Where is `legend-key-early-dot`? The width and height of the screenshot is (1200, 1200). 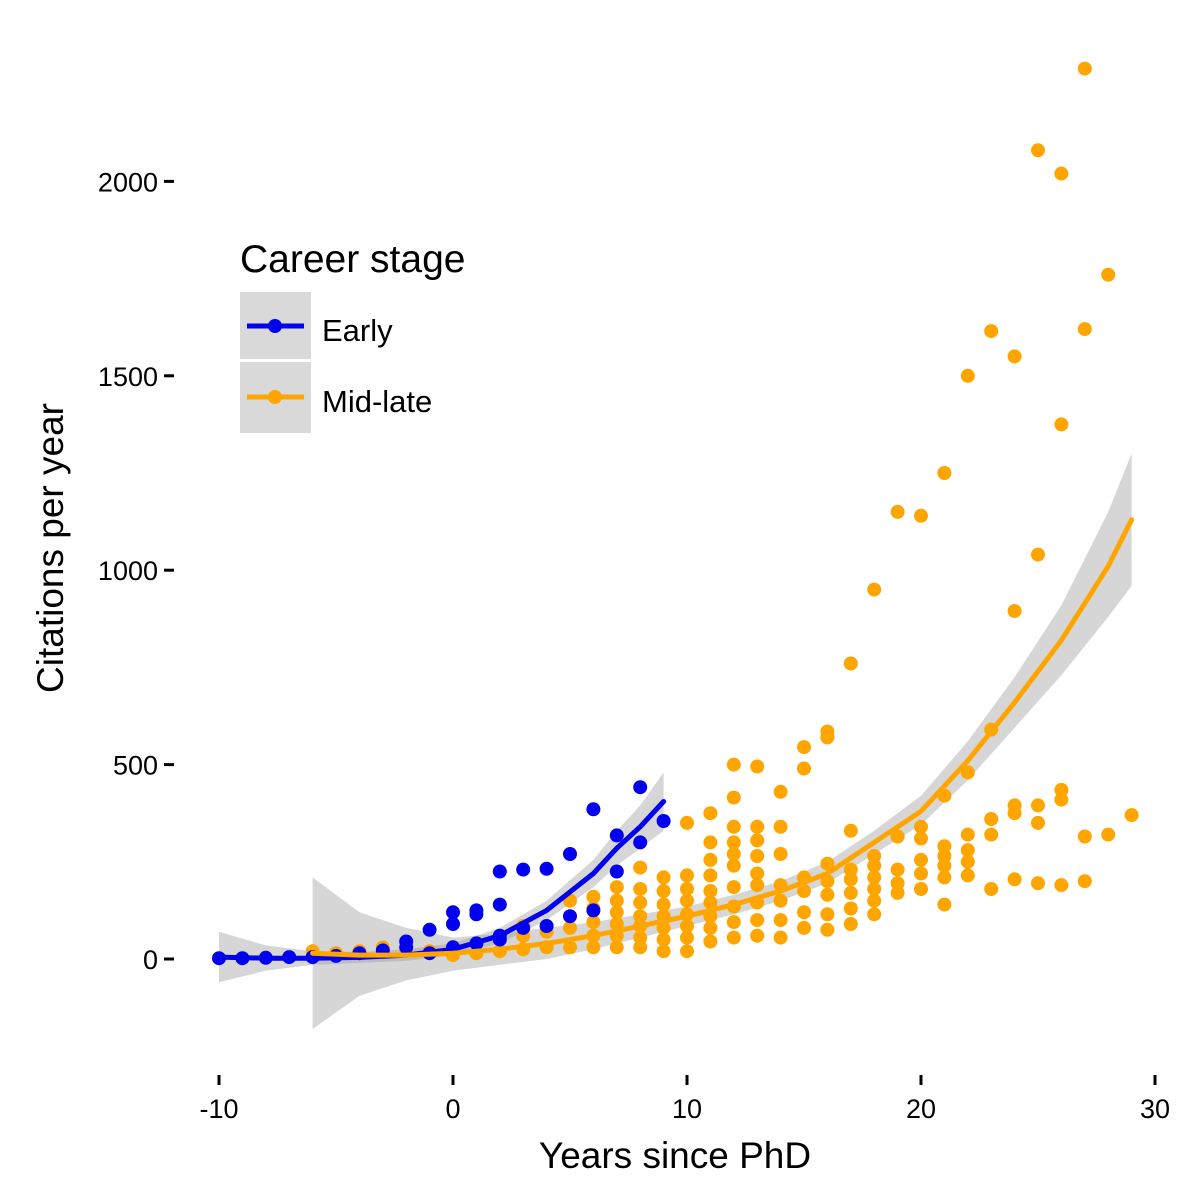 legend-key-early-dot is located at coordinates (275, 326).